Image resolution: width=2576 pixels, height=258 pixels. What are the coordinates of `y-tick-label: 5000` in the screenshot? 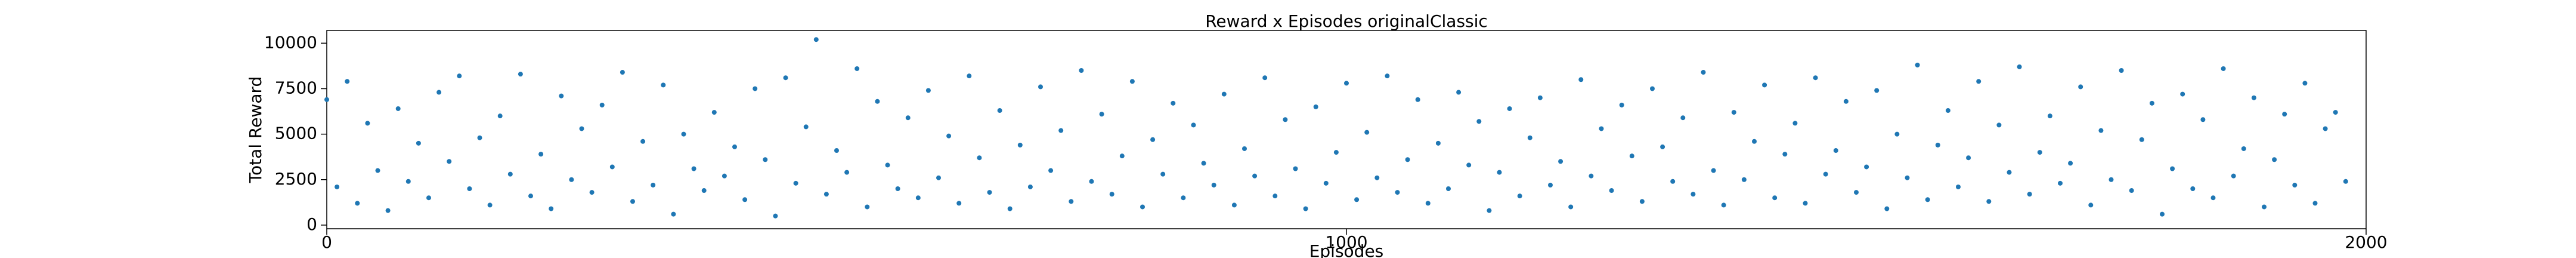 It's located at (296, 133).